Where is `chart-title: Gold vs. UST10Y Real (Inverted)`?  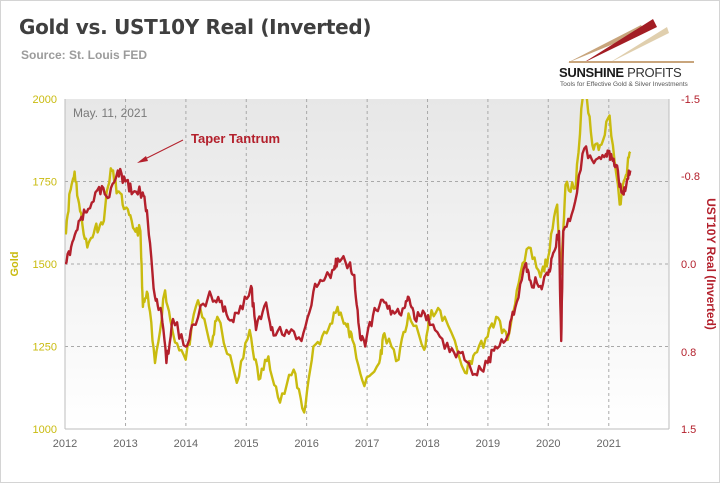
chart-title: Gold vs. UST10Y Real (Inverted) is located at coordinates (195, 27).